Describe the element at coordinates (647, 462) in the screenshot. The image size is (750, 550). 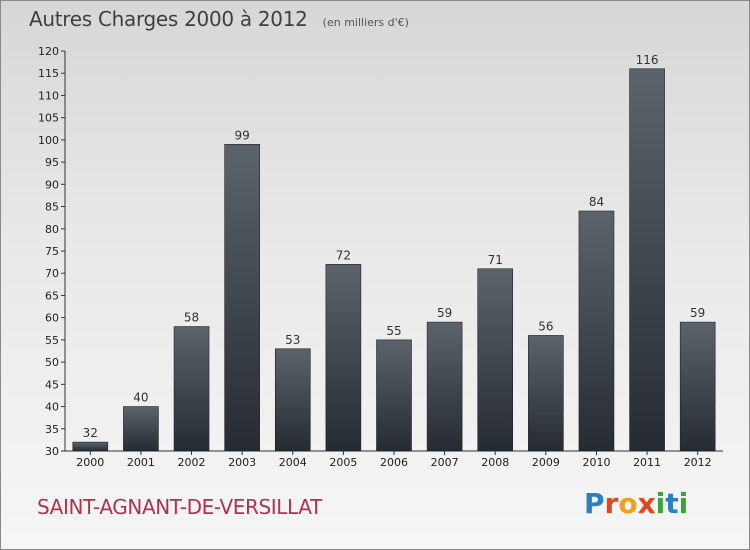
I see `x-tick-label-2011: 2011` at that location.